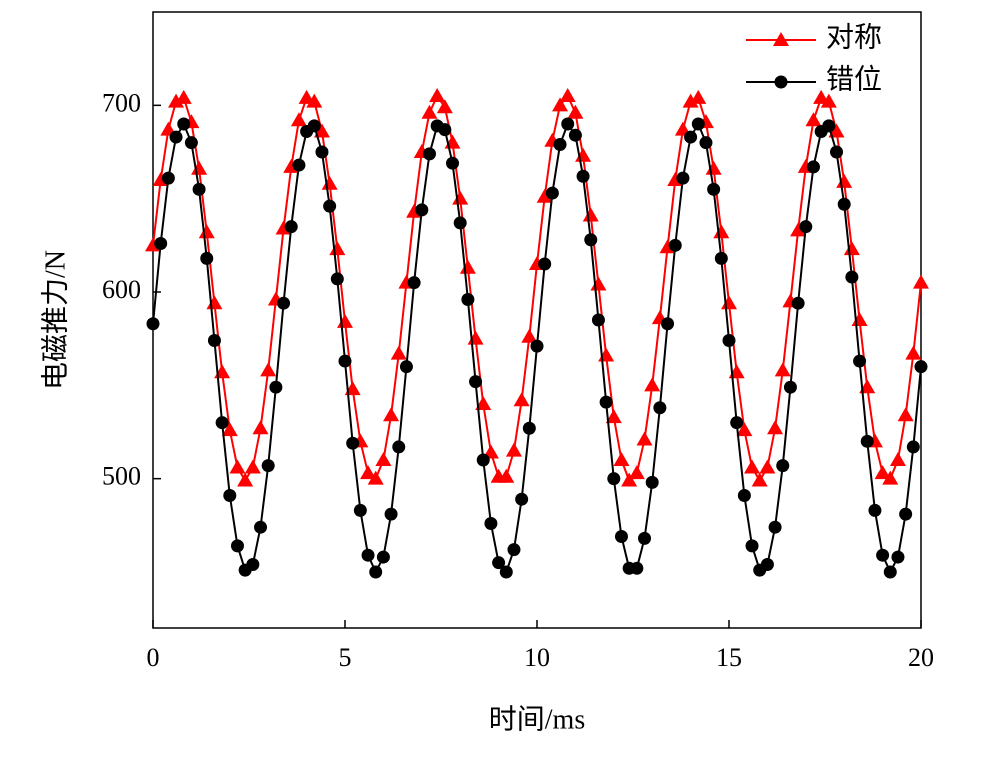  I want to click on x-tick-label: 10, so click(537, 657).